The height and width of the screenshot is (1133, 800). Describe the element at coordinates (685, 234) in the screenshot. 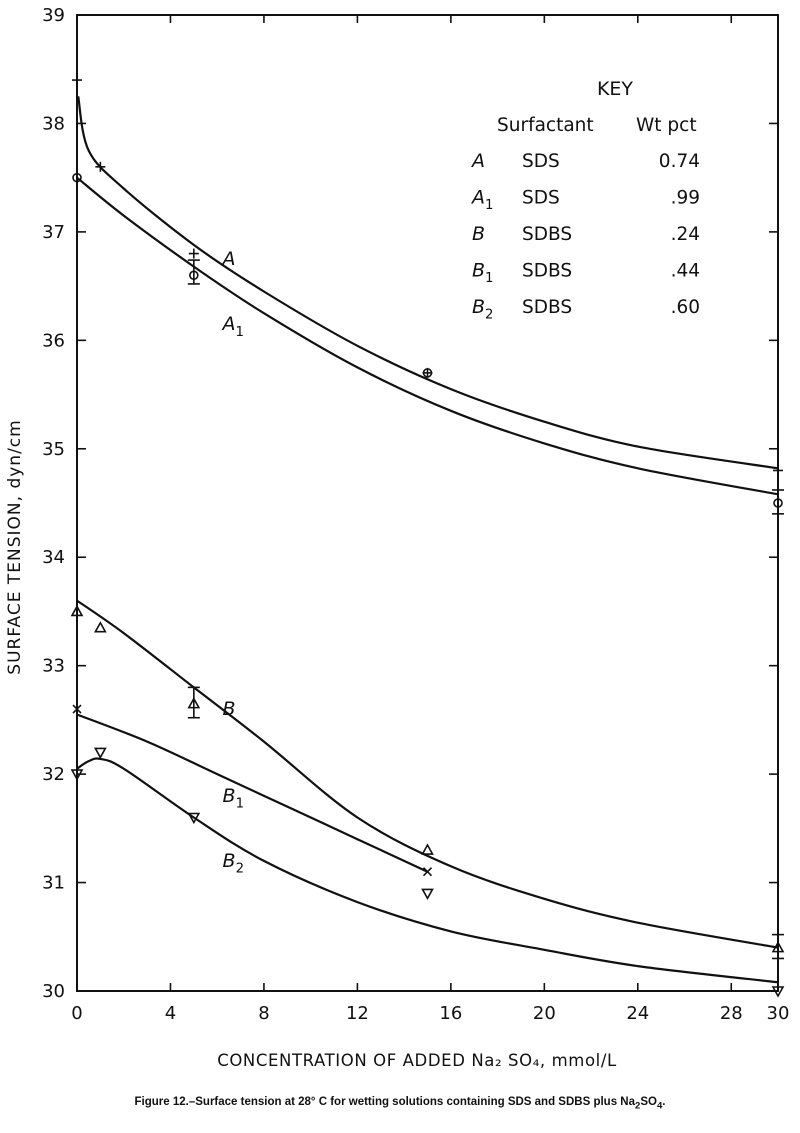

I see `key-wt-pct: .24` at that location.